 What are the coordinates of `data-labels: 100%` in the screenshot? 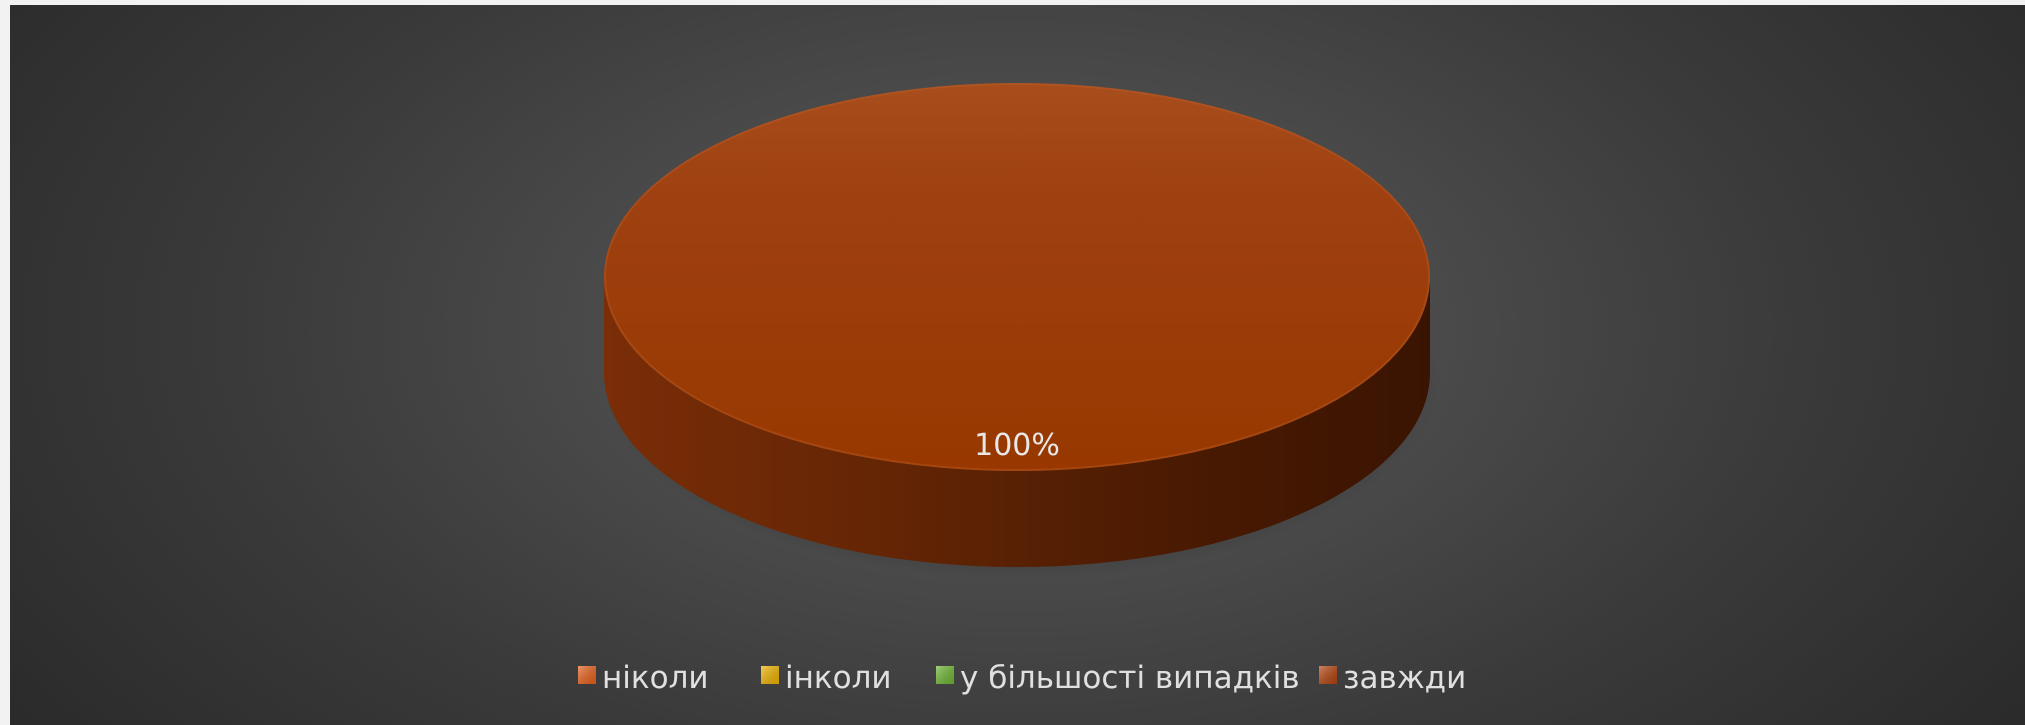 It's located at (1017, 445).